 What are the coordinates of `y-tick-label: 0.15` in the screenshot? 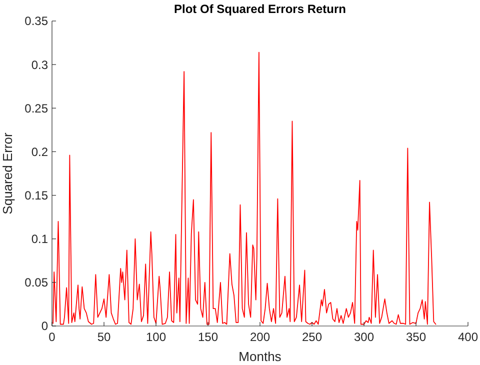 It's located at (36, 195).